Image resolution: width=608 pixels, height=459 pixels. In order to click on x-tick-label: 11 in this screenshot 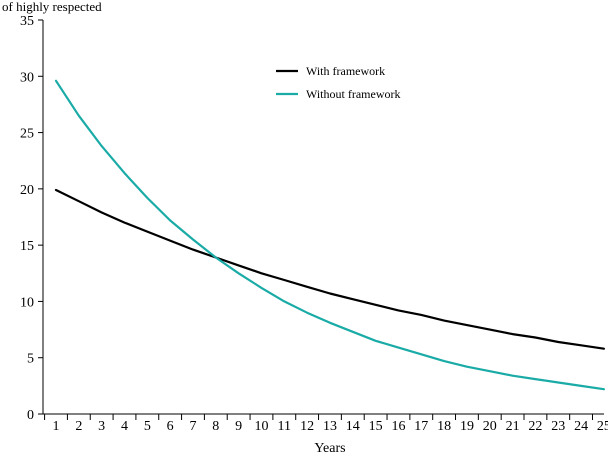, I will do `click(284, 426)`.